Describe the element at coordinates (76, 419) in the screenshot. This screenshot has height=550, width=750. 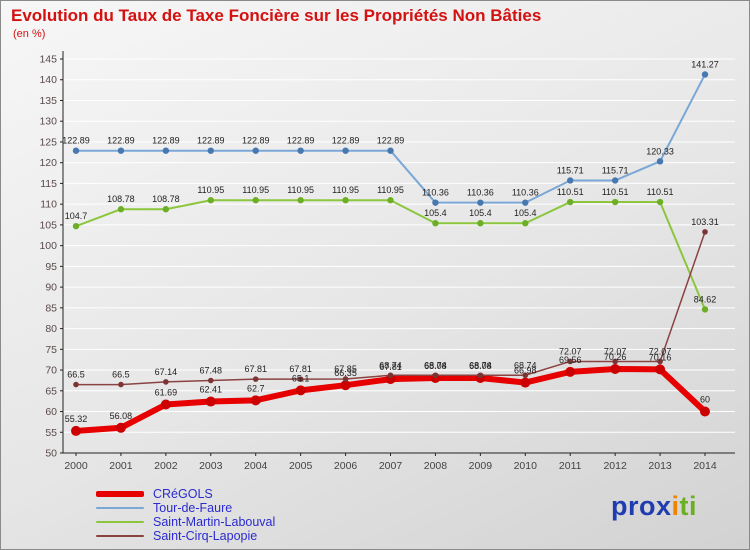
I see `data-label: 55.32` at that location.